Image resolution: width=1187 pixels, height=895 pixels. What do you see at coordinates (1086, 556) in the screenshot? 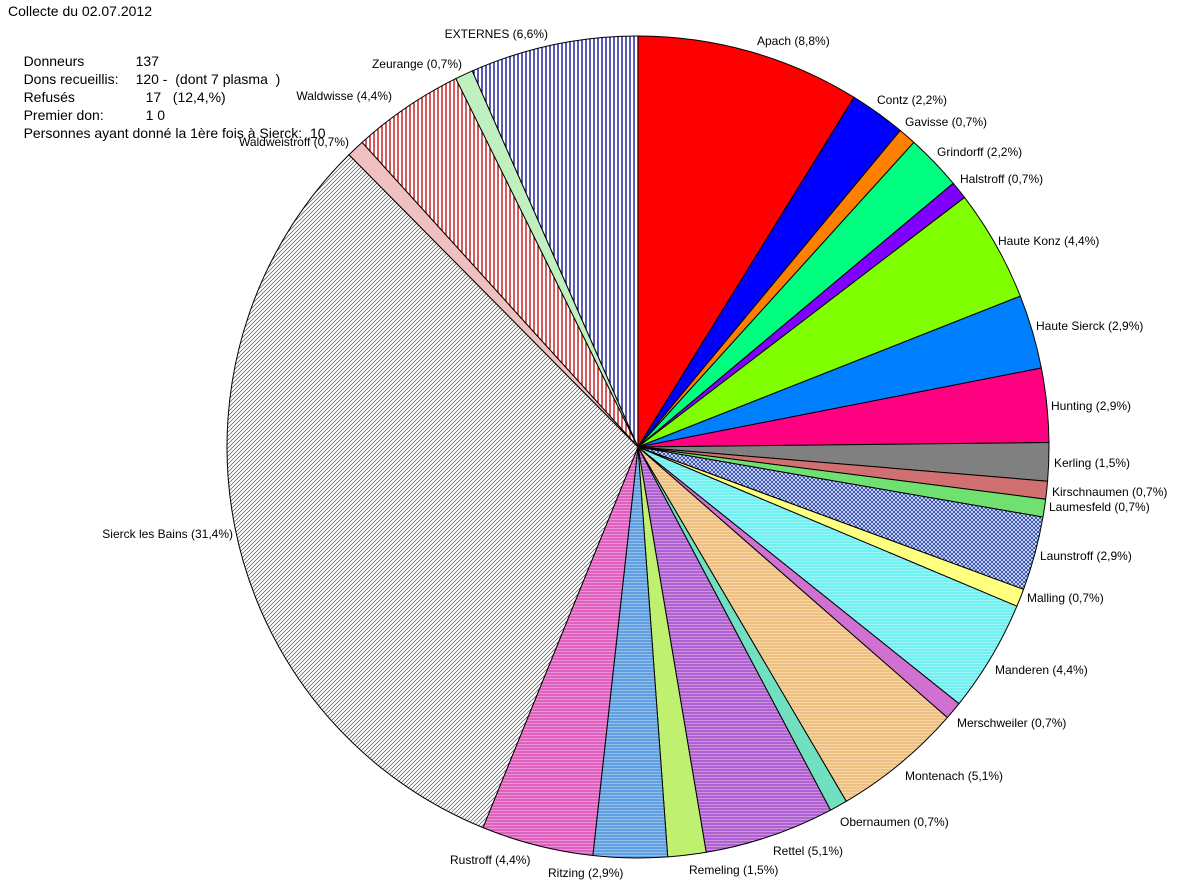
I see `slice-label-launstroff: Launstroff (2,9%)` at bounding box center [1086, 556].